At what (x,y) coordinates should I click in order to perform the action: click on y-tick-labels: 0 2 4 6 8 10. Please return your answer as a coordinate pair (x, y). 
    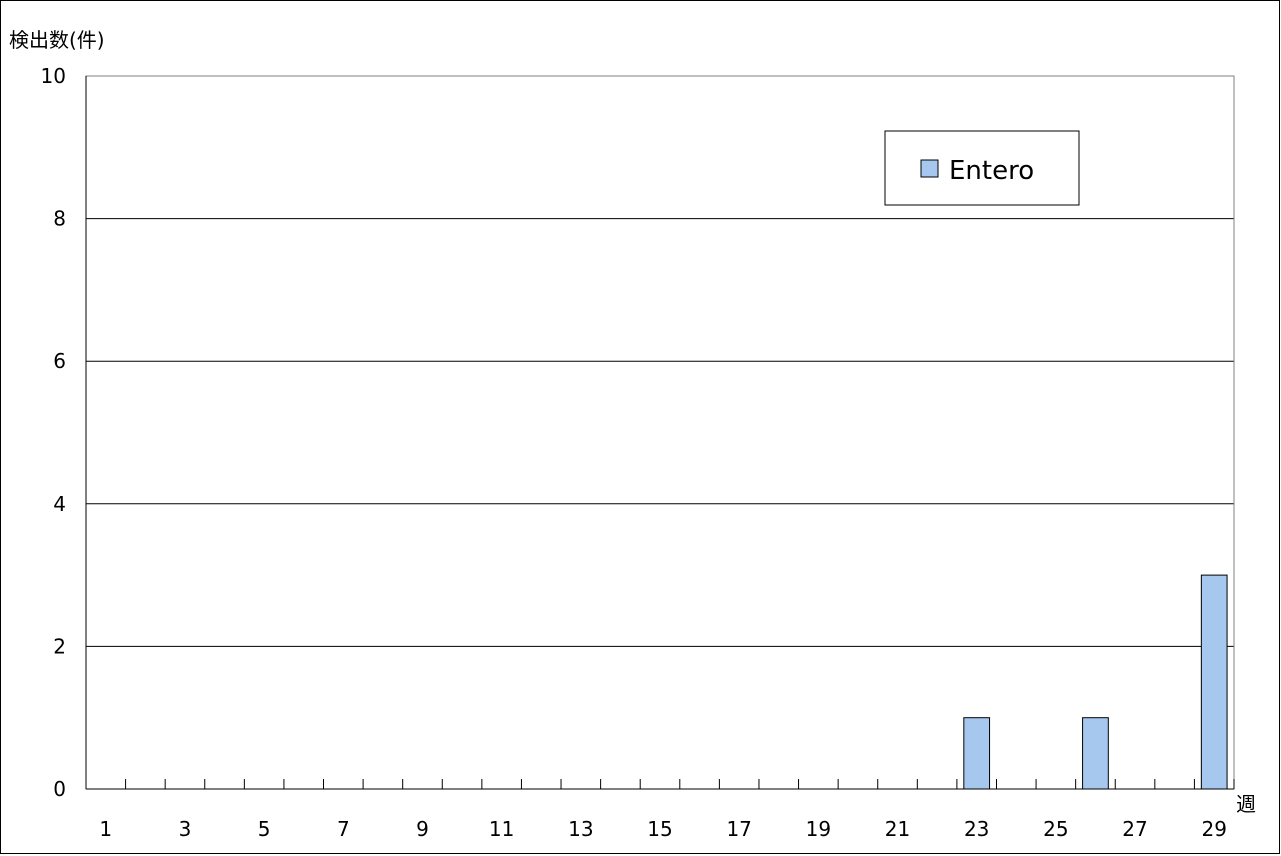
    Looking at the image, I should click on (53, 432).